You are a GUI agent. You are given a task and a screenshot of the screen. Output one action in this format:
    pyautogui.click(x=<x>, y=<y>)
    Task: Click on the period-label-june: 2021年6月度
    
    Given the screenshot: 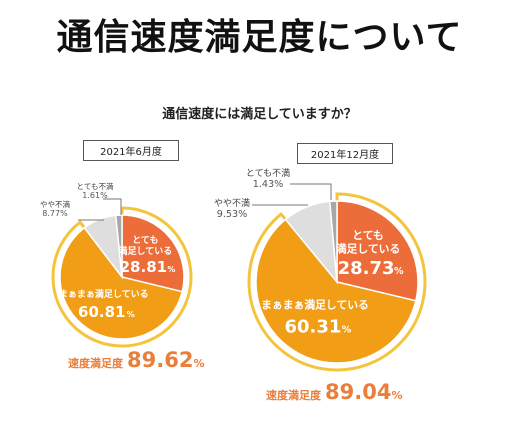 What is the action you would take?
    pyautogui.click(x=131, y=150)
    